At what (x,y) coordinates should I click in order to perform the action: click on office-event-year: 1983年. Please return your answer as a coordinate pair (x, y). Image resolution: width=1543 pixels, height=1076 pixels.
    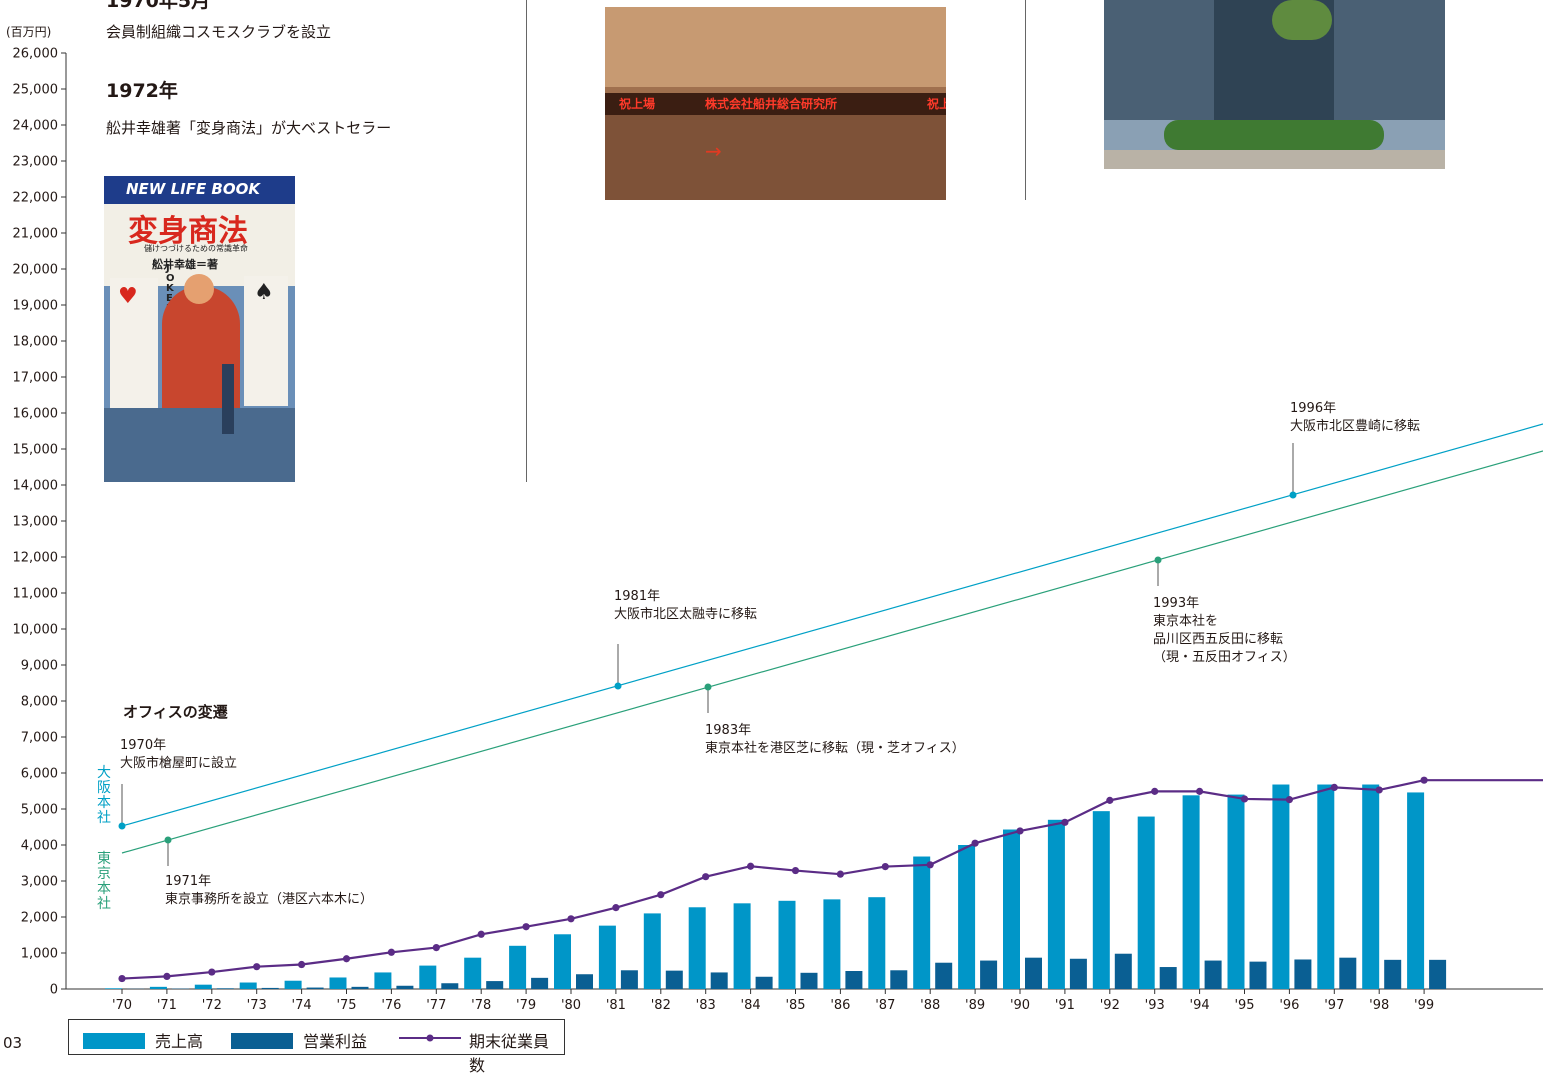
    Looking at the image, I should click on (835, 731).